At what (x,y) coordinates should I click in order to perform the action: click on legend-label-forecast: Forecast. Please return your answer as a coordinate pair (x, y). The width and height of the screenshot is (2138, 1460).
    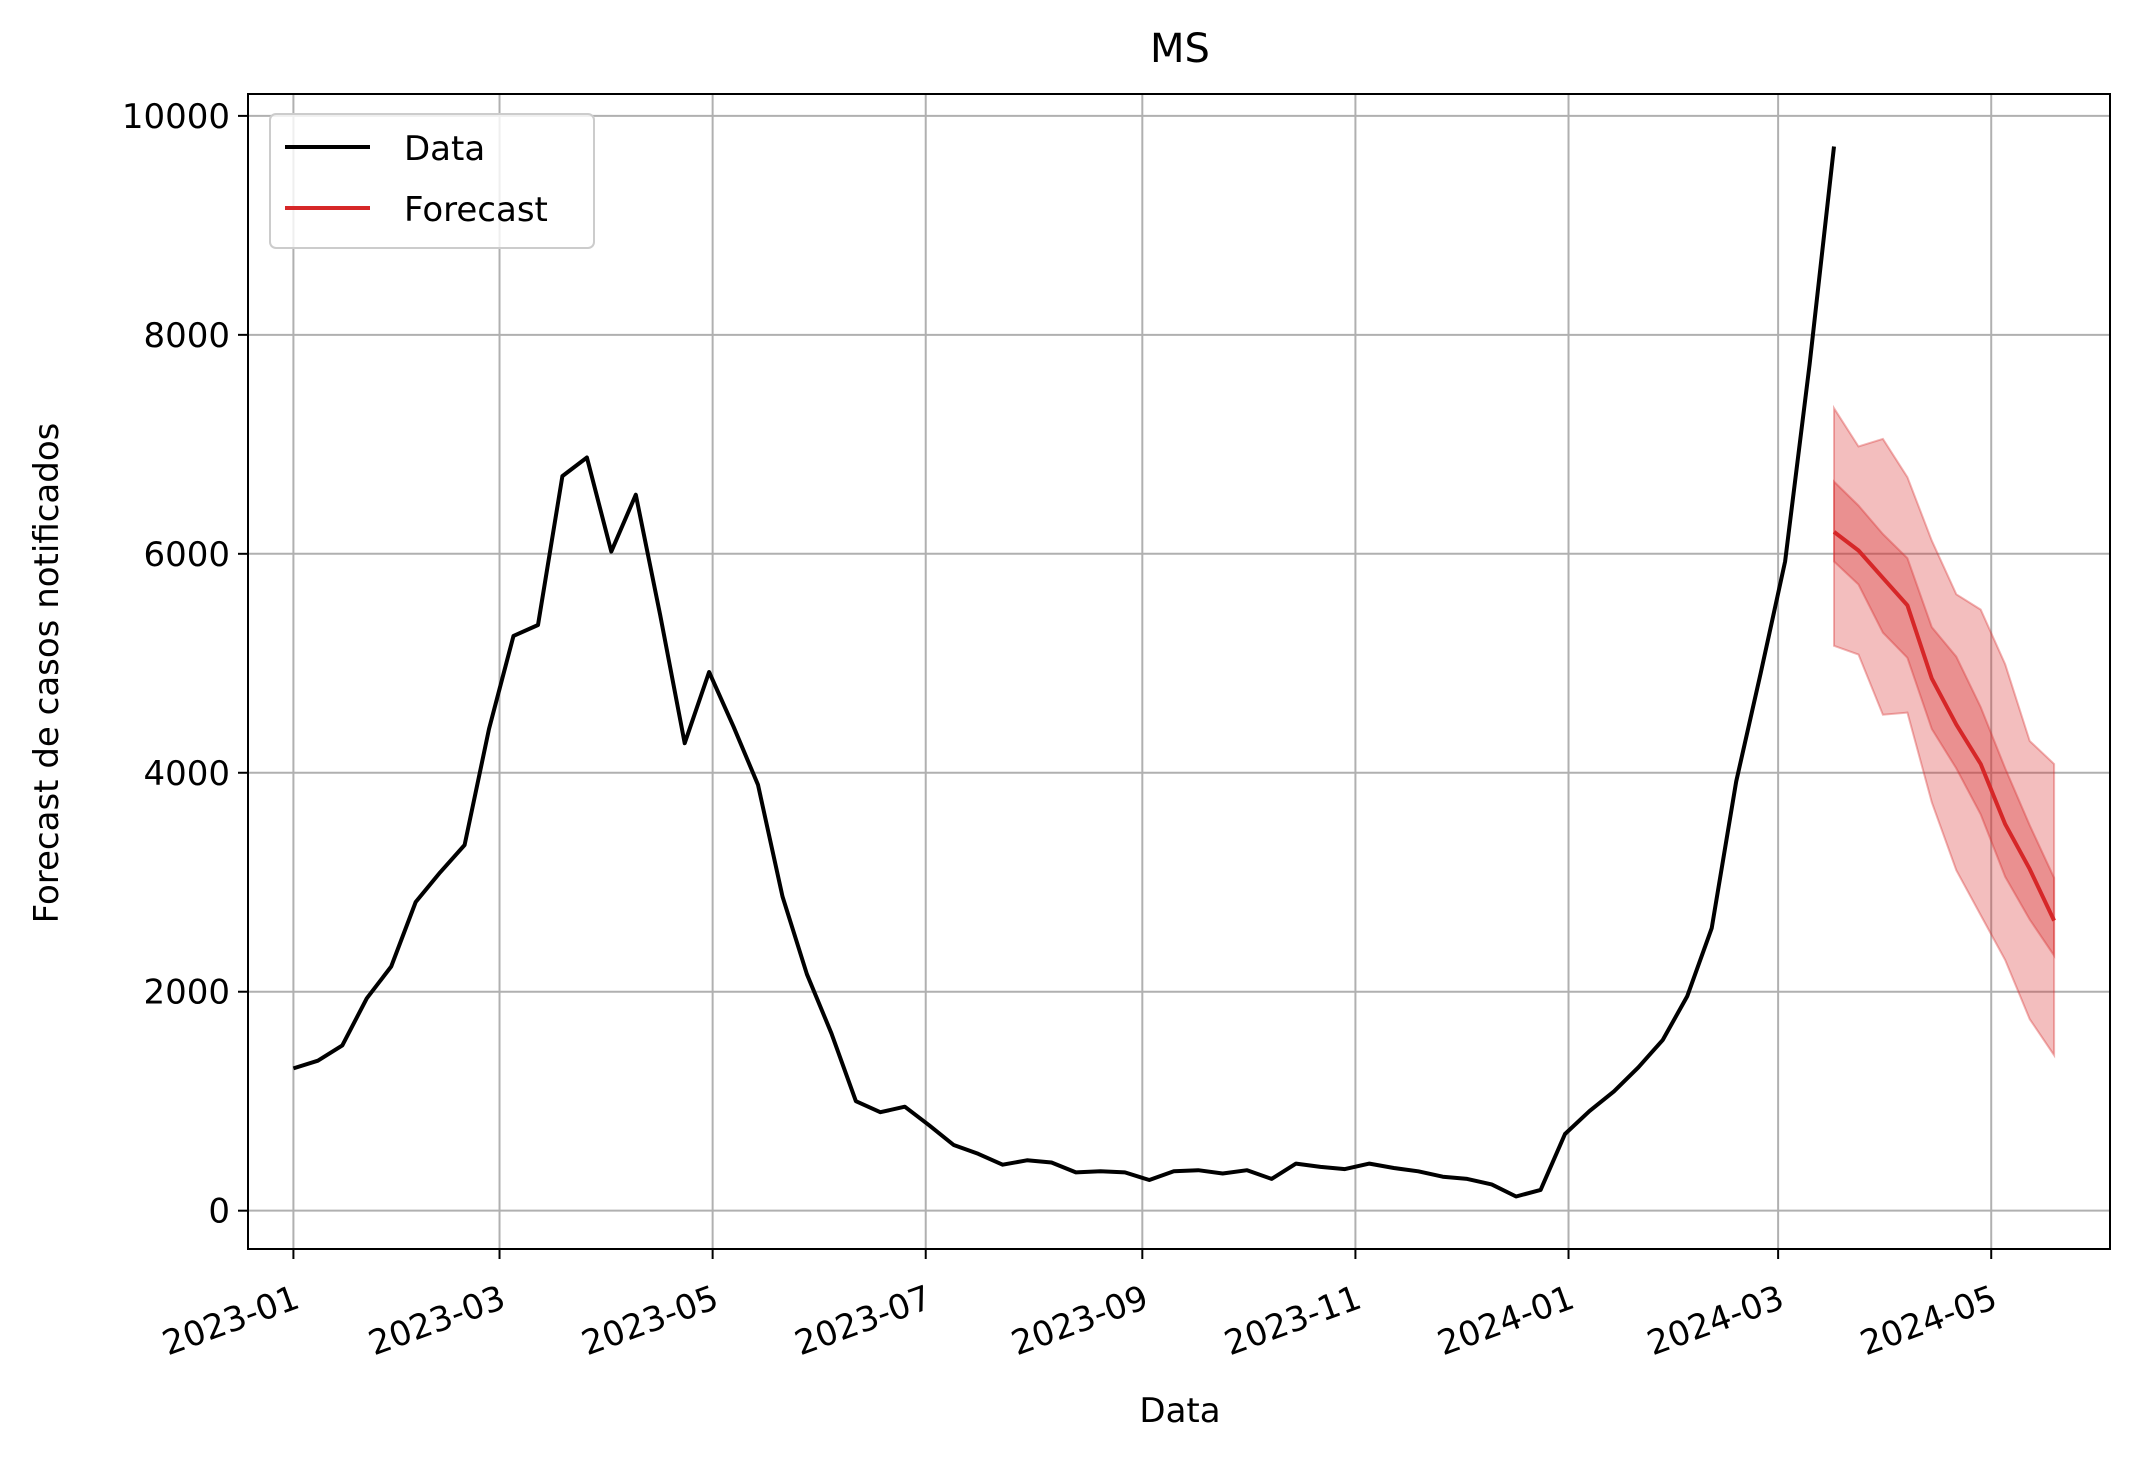
    Looking at the image, I should click on (476, 210).